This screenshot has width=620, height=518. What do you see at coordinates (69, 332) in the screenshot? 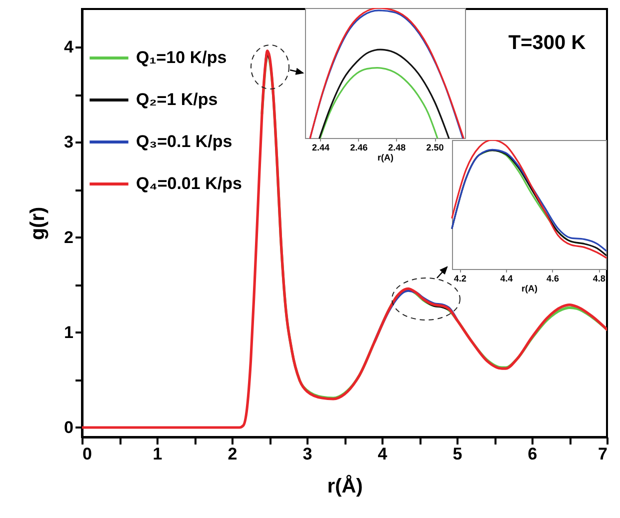
I see `y-tick-label: 1` at bounding box center [69, 332].